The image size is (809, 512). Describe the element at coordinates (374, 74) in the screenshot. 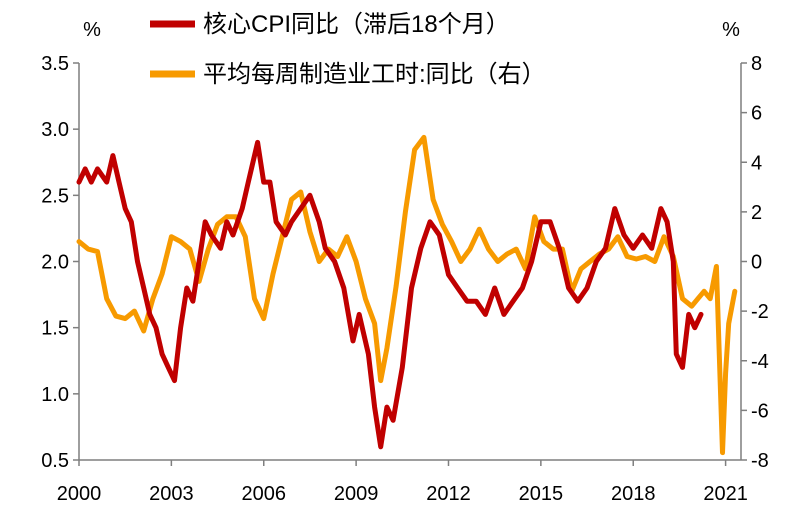

I see `legend-label-manufacturing-hours: 平均每周制造业工时:同比（右）` at that location.